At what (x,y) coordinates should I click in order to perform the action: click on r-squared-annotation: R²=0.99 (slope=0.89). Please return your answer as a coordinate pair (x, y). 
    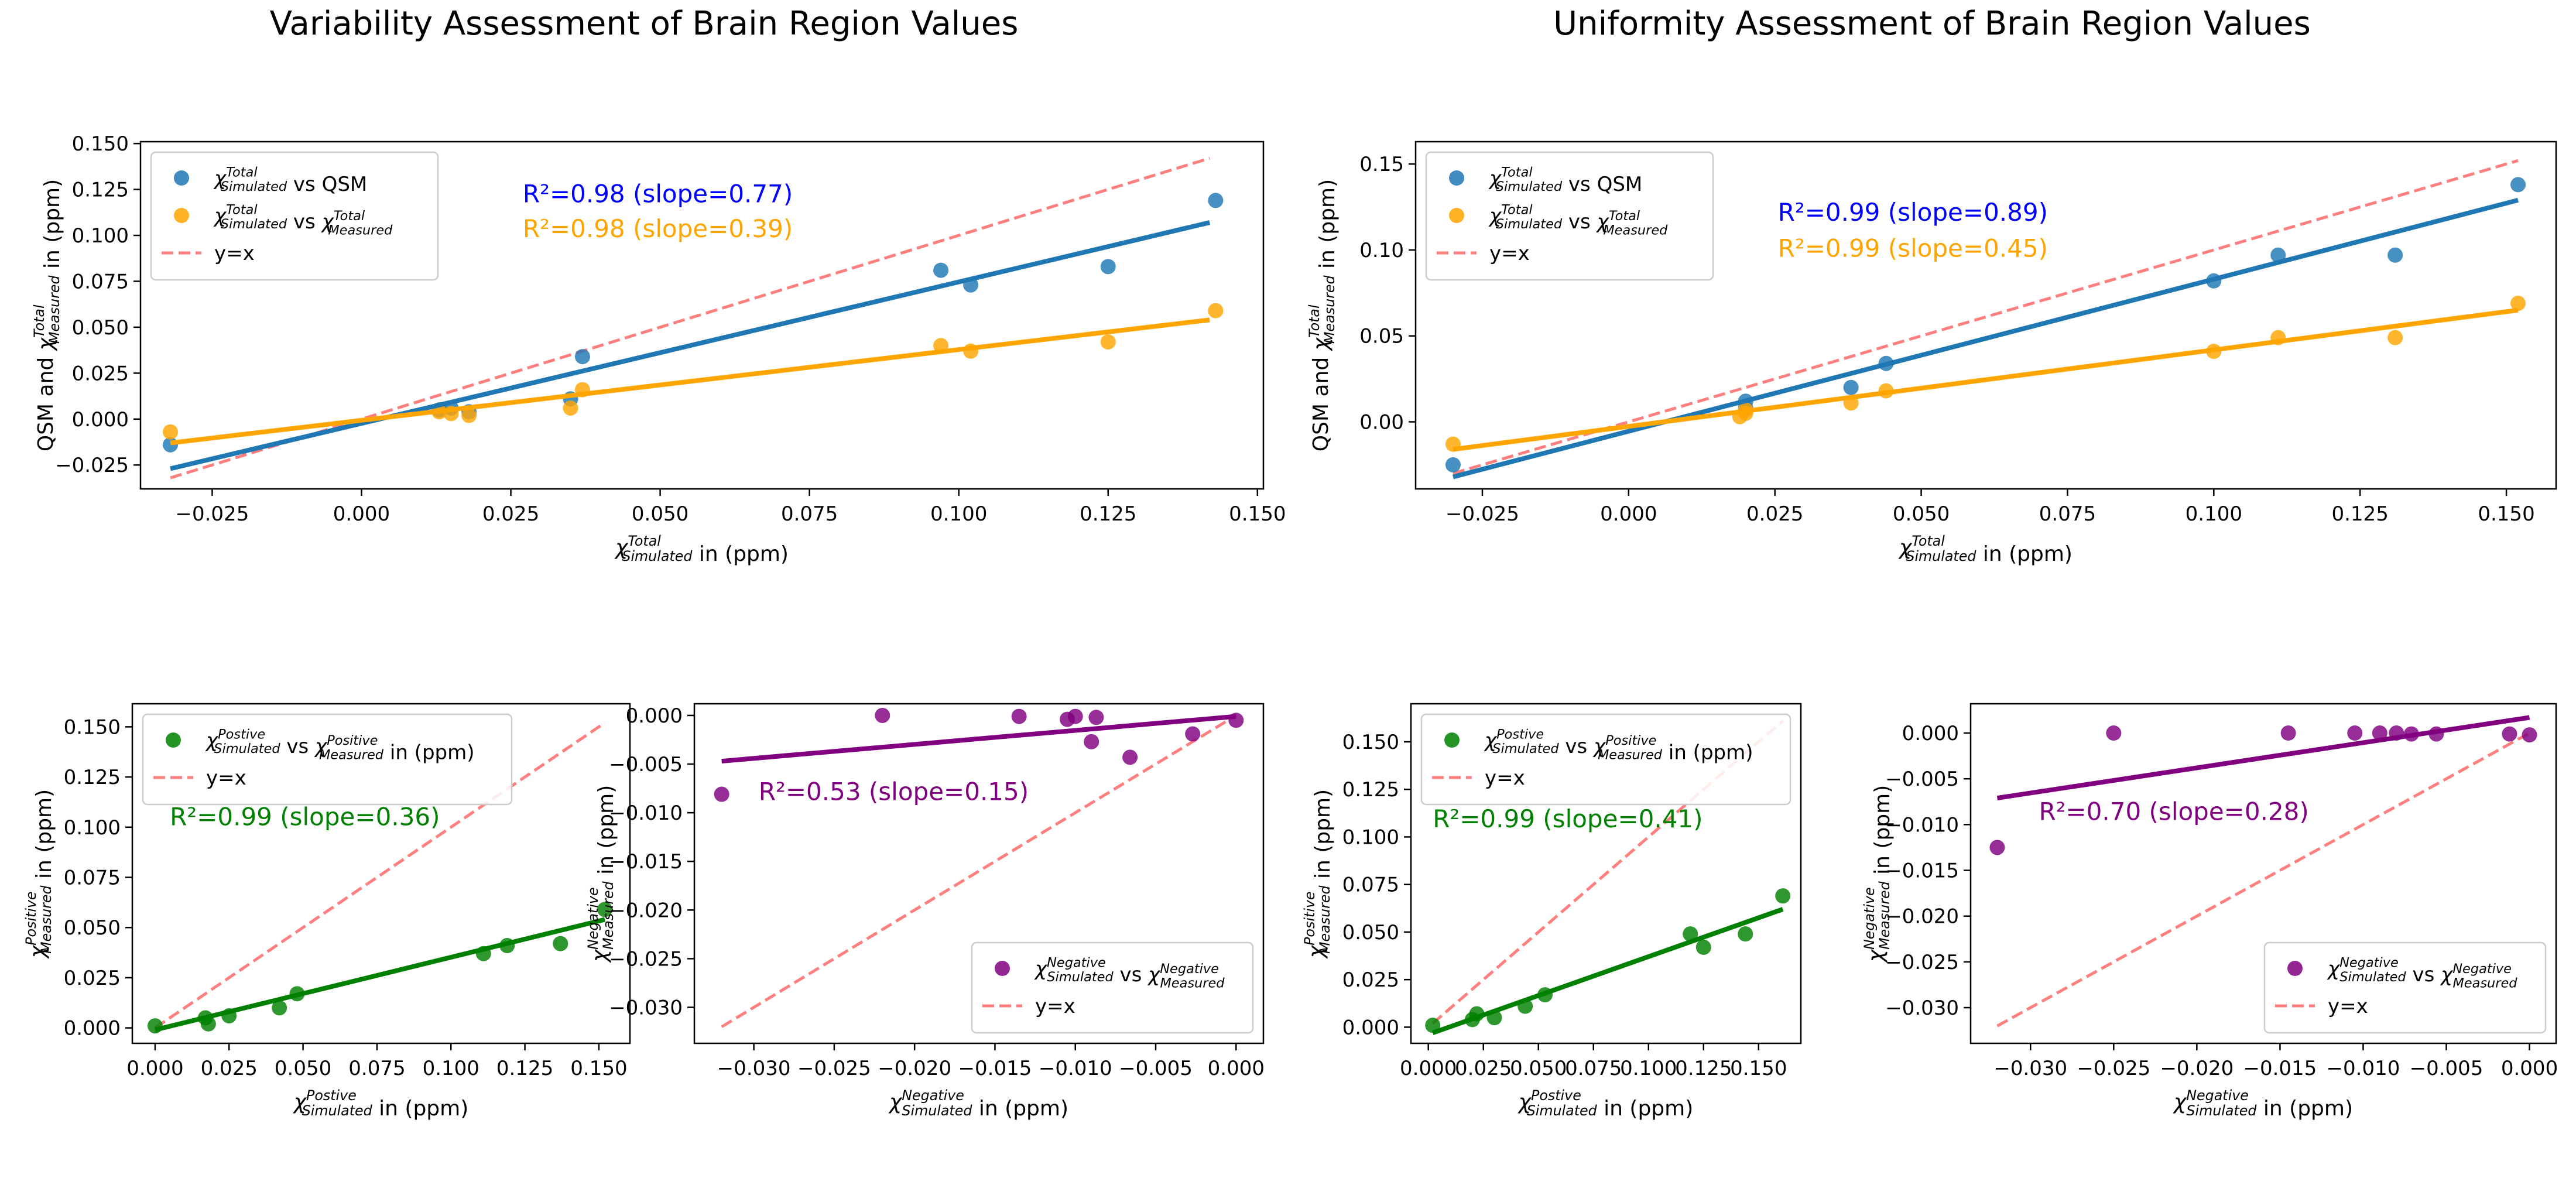
    Looking at the image, I should click on (1913, 212).